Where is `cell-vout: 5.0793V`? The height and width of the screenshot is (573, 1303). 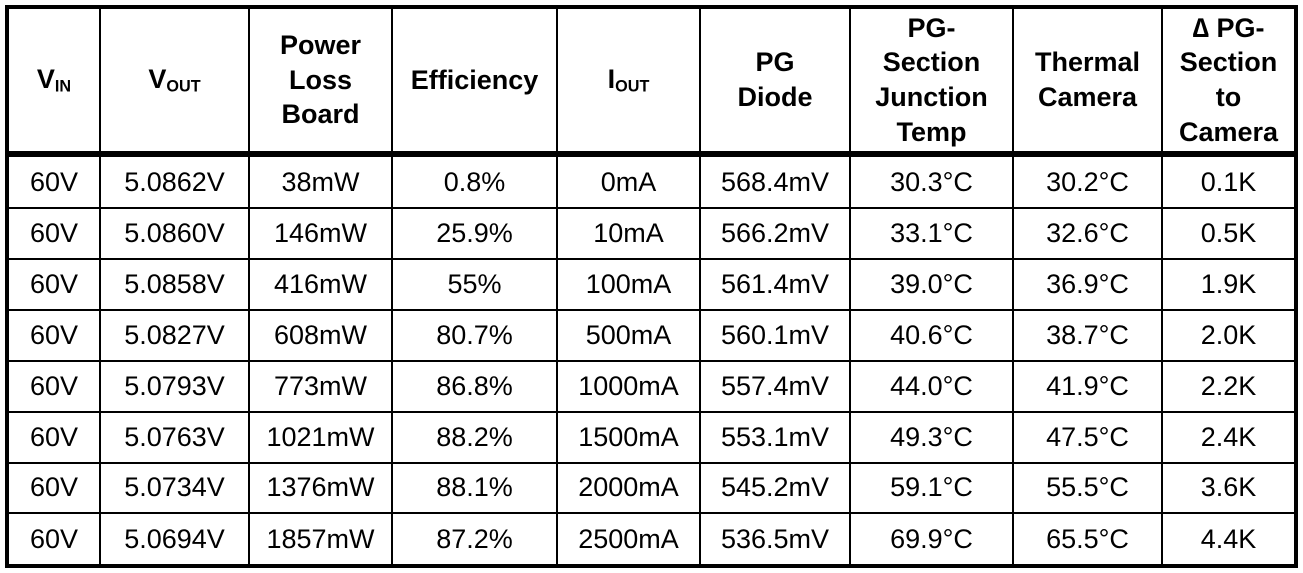
cell-vout: 5.0793V is located at coordinates (174, 386).